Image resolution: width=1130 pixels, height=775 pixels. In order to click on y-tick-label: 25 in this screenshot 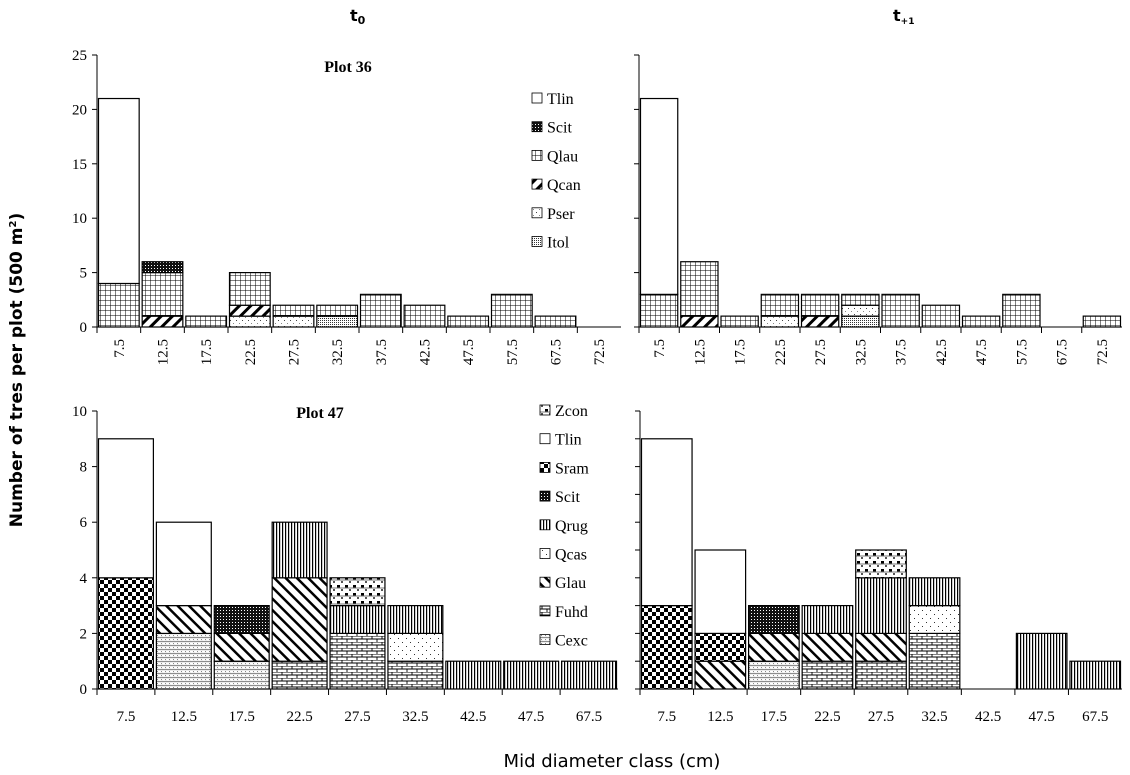, I will do `click(79, 56)`.